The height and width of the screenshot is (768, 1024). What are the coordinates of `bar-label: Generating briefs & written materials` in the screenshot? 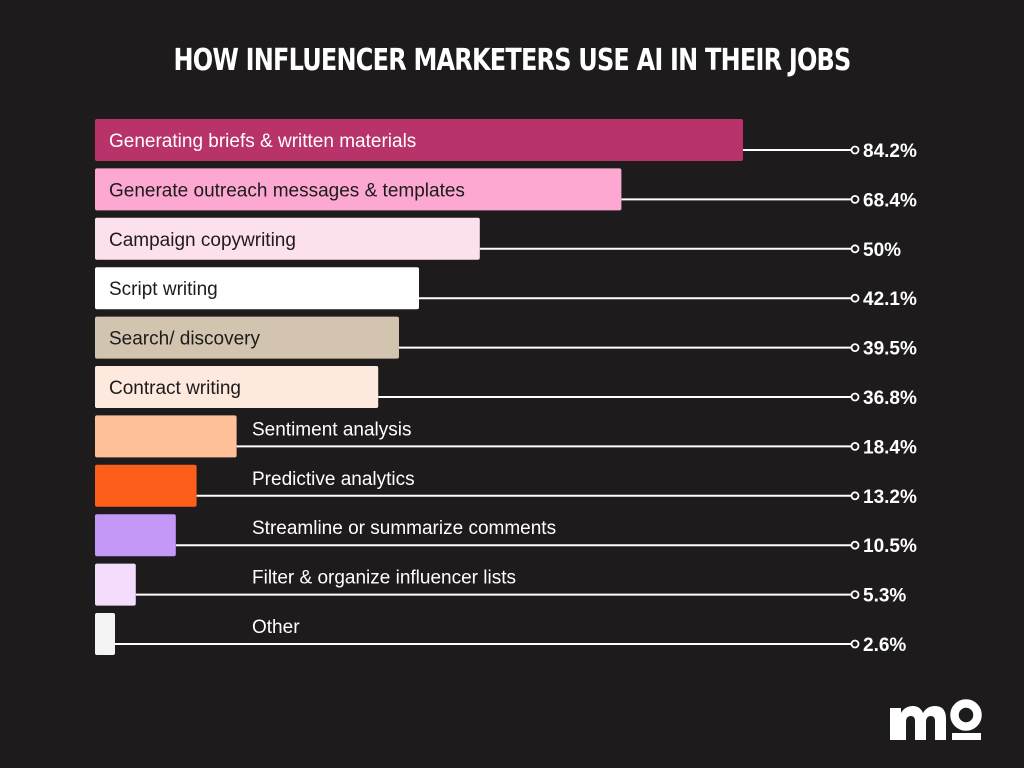 It's located at (262, 141).